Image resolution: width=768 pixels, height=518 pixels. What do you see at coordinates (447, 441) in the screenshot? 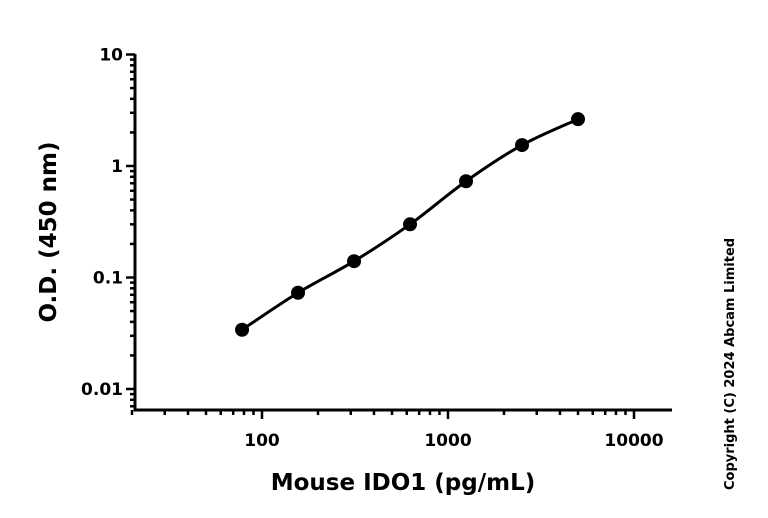
I see `x-tick-label: 1000` at bounding box center [447, 441].